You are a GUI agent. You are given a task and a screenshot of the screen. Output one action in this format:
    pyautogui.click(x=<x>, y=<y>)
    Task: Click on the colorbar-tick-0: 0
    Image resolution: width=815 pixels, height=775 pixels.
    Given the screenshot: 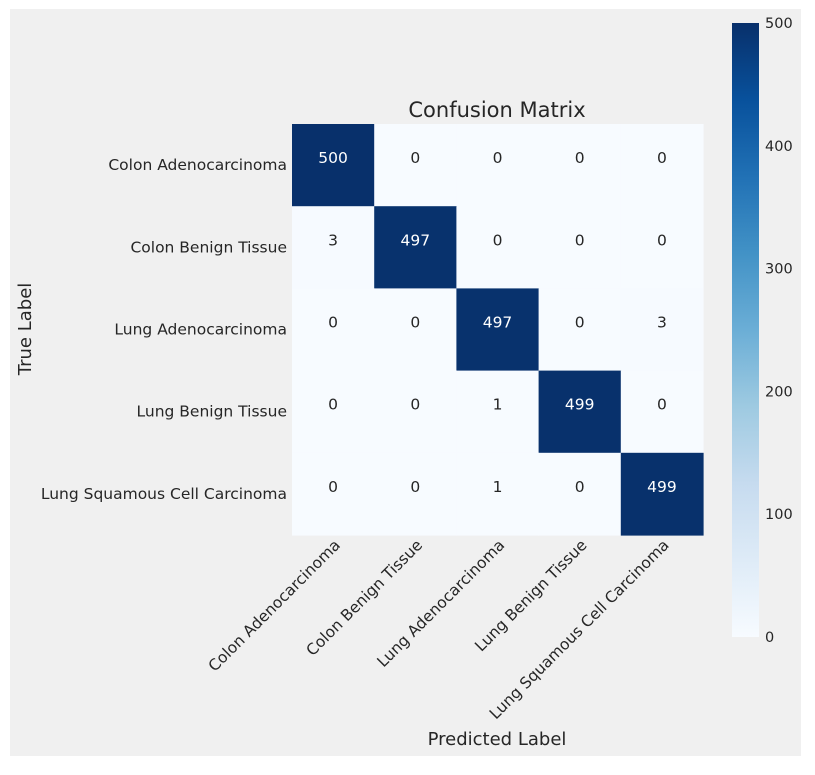 What is the action you would take?
    pyautogui.click(x=769, y=638)
    